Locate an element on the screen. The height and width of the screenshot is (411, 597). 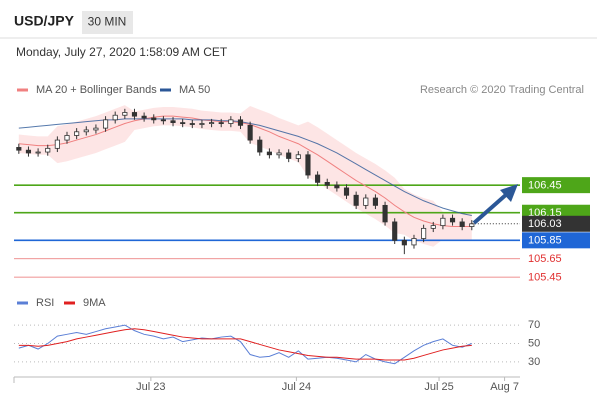
last-price-label: 106.03 is located at coordinates (545, 224).